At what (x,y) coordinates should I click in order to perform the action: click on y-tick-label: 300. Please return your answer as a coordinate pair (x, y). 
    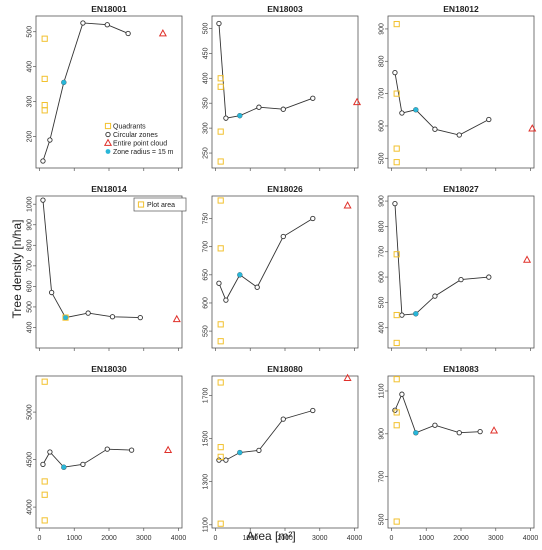
    Looking at the image, I should click on (206, 128).